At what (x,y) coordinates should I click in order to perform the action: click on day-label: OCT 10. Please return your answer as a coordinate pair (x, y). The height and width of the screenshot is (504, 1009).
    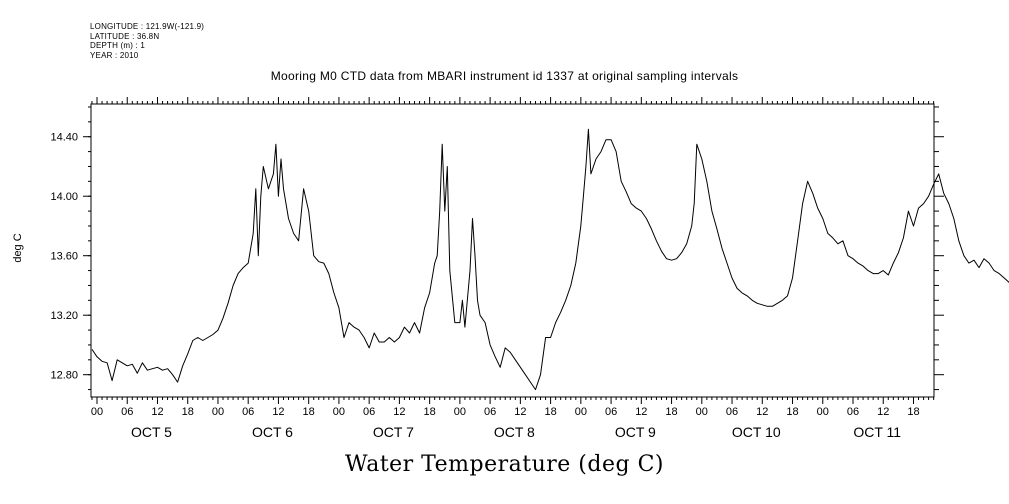
    Looking at the image, I should click on (756, 432).